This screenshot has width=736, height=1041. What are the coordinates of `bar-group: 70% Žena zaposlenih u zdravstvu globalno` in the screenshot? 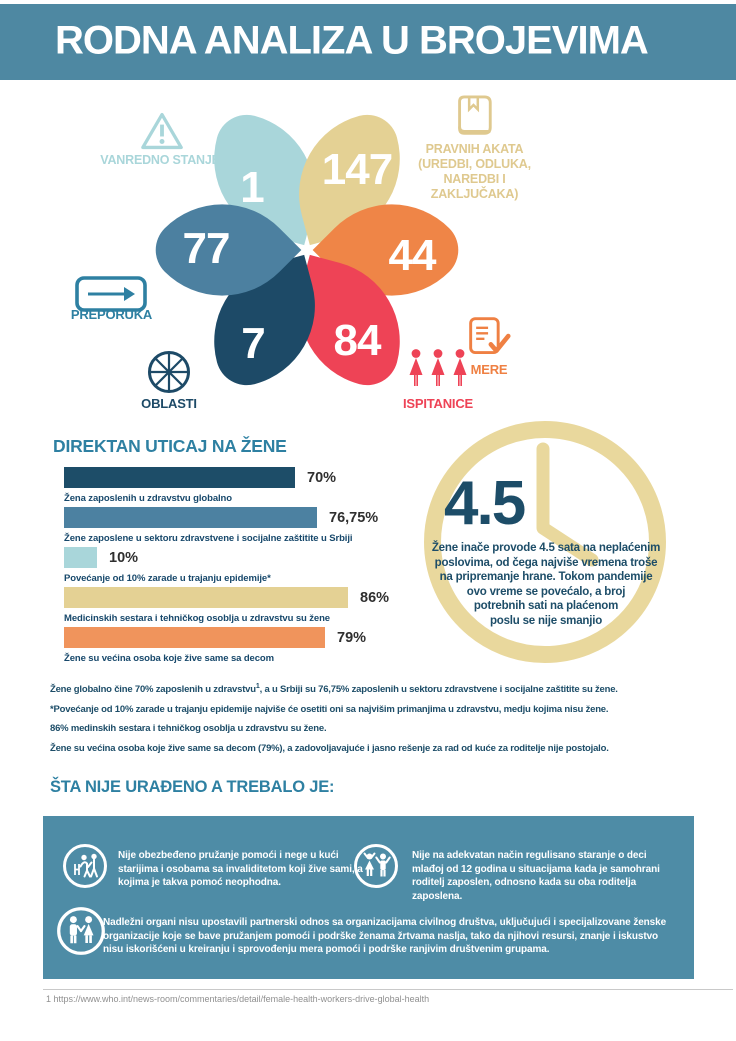 It's located at (200, 485).